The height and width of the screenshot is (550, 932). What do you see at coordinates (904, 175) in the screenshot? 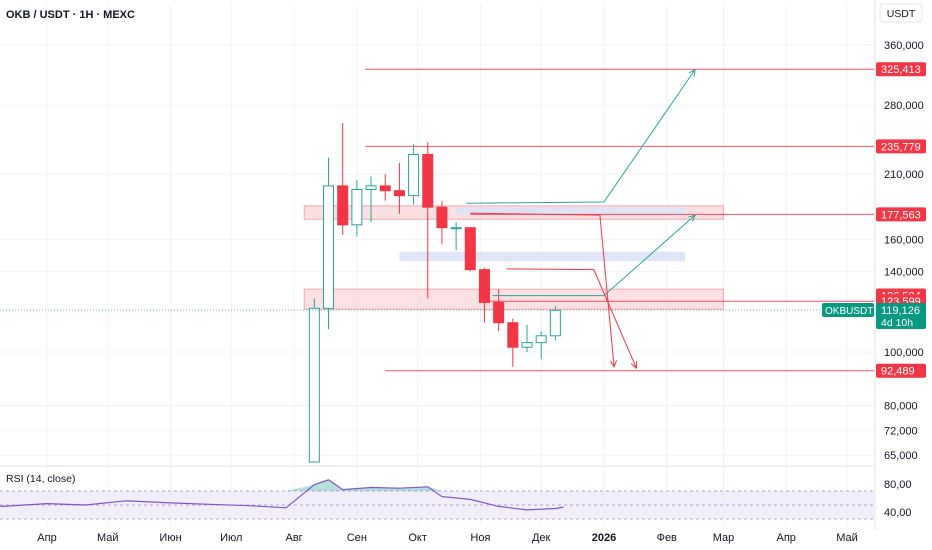
I see `price-tick-label: 210,000` at bounding box center [904, 175].